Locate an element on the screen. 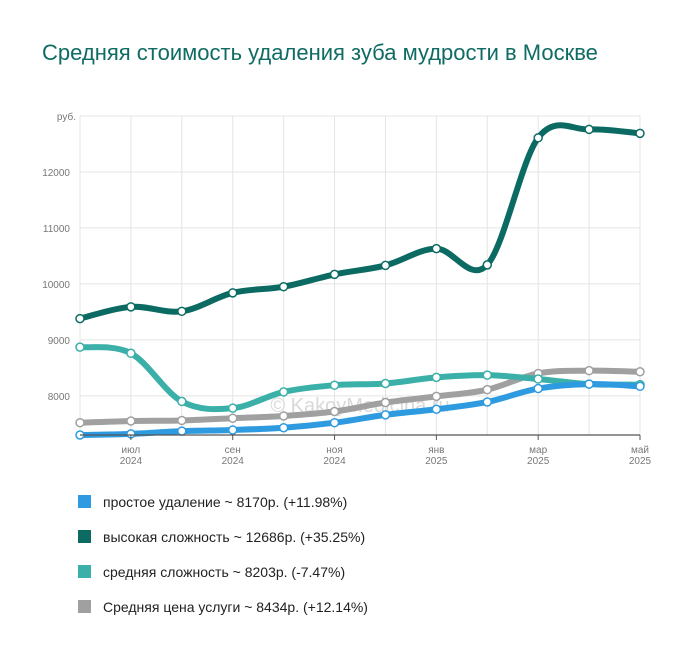 The image size is (700, 646). x-tick-label-month: июл is located at coordinates (131, 450).